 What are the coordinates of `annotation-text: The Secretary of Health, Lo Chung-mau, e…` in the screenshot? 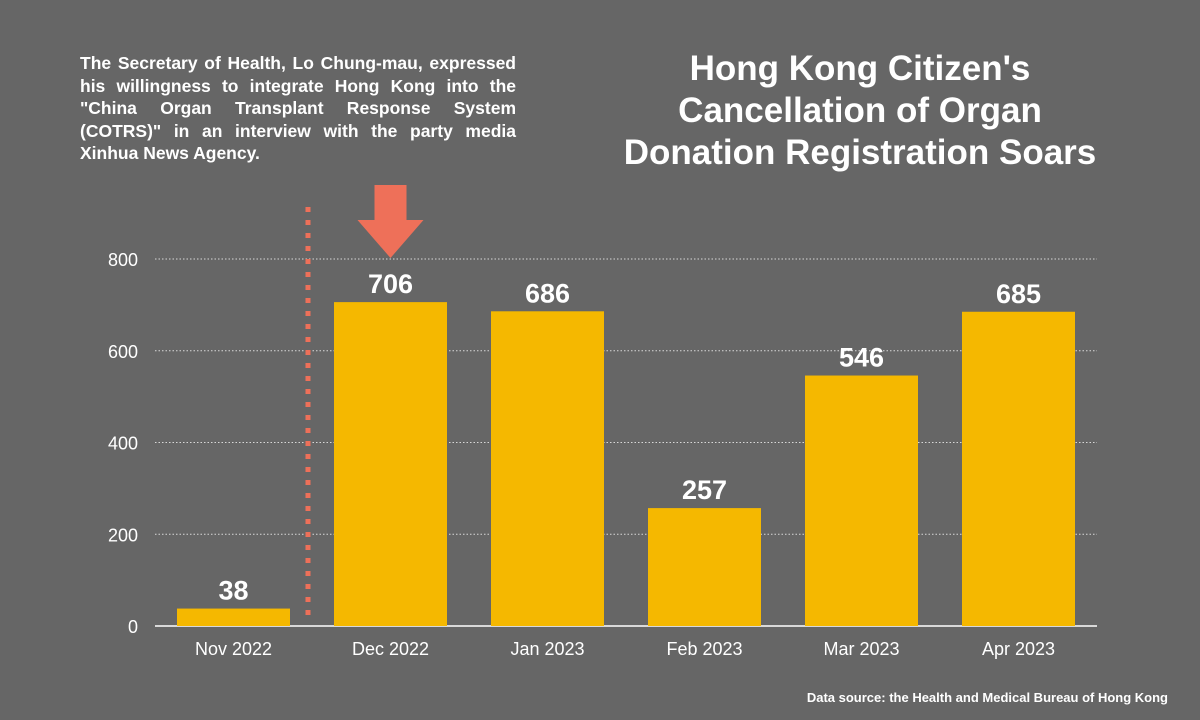 It's located at (298, 108).